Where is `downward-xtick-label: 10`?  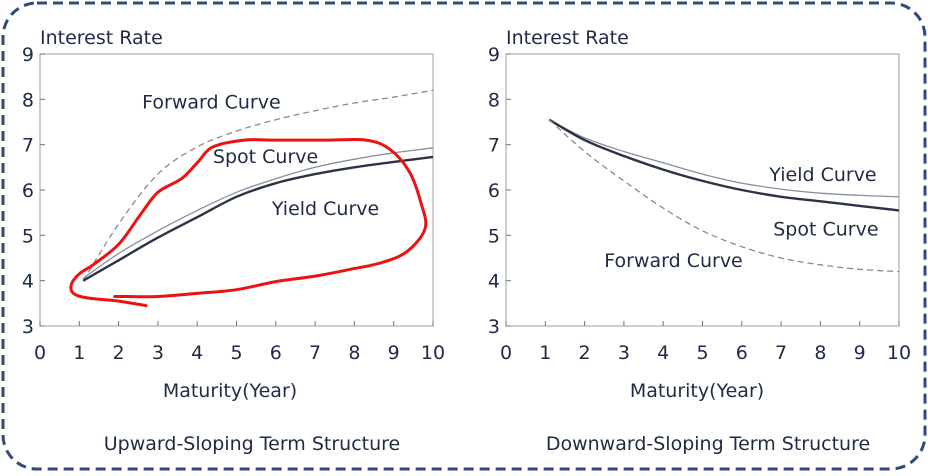 downward-xtick-label: 10 is located at coordinates (899, 353).